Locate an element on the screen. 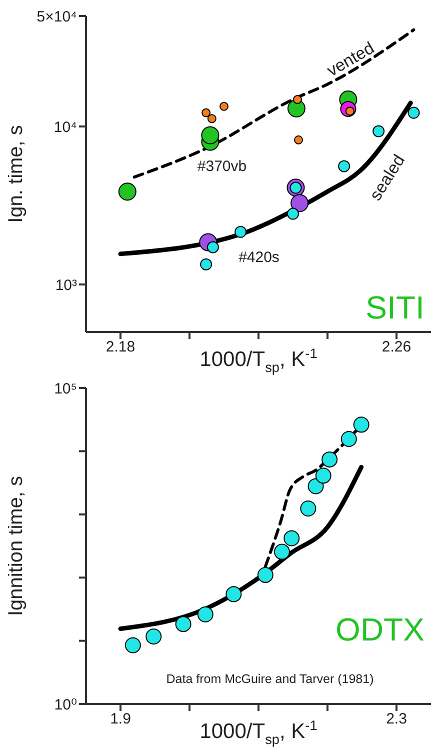  x-tick-label: 1.9 is located at coordinates (120, 719).